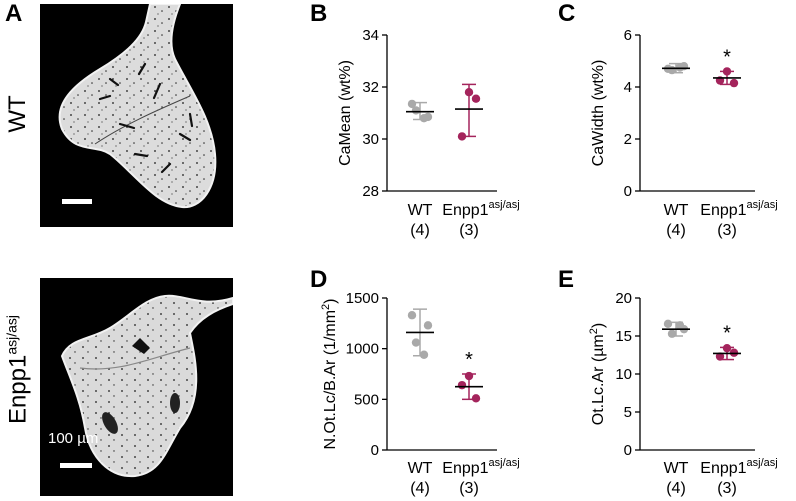  I want to click on panel-e-ytick-label-3: 15, so click(623, 336).